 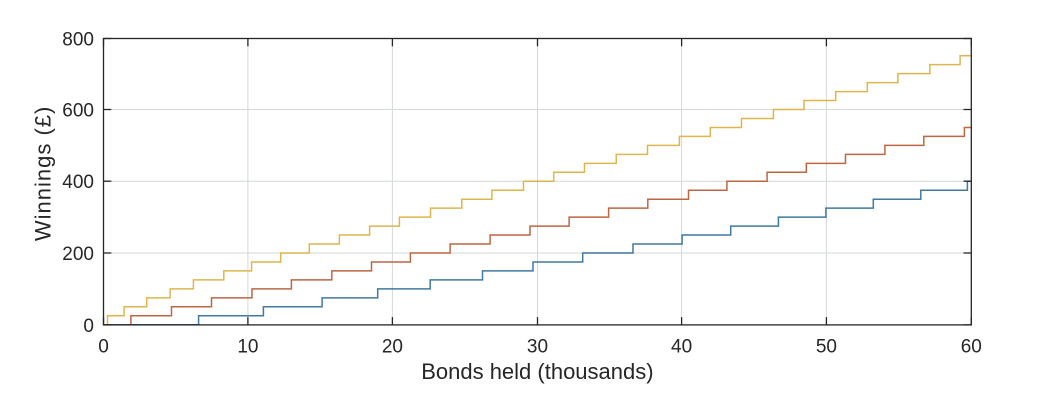 What do you see at coordinates (537, 346) in the screenshot?
I see `svg-text: 30` at bounding box center [537, 346].